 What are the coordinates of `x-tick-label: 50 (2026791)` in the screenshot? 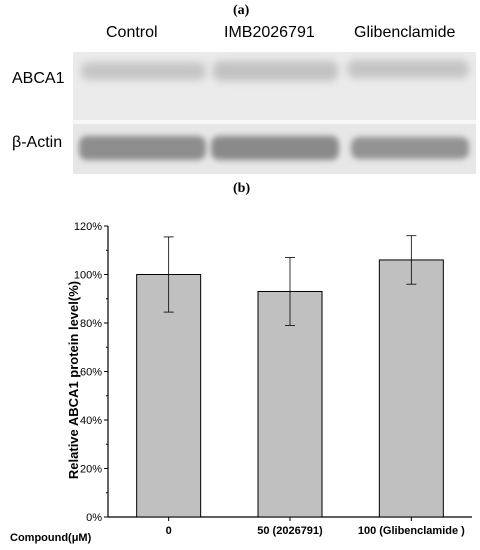 It's located at (290, 531).